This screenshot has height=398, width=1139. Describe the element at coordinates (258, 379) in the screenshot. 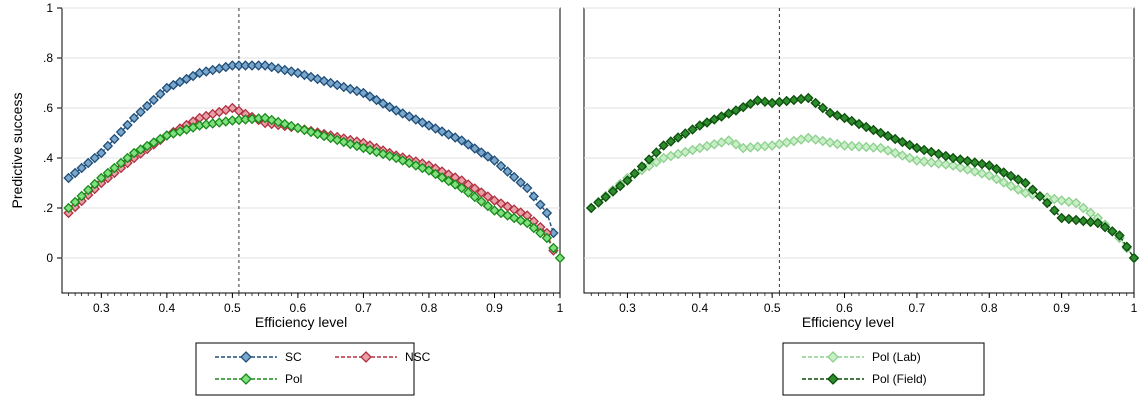

I see `legend-entry: Pol` at that location.